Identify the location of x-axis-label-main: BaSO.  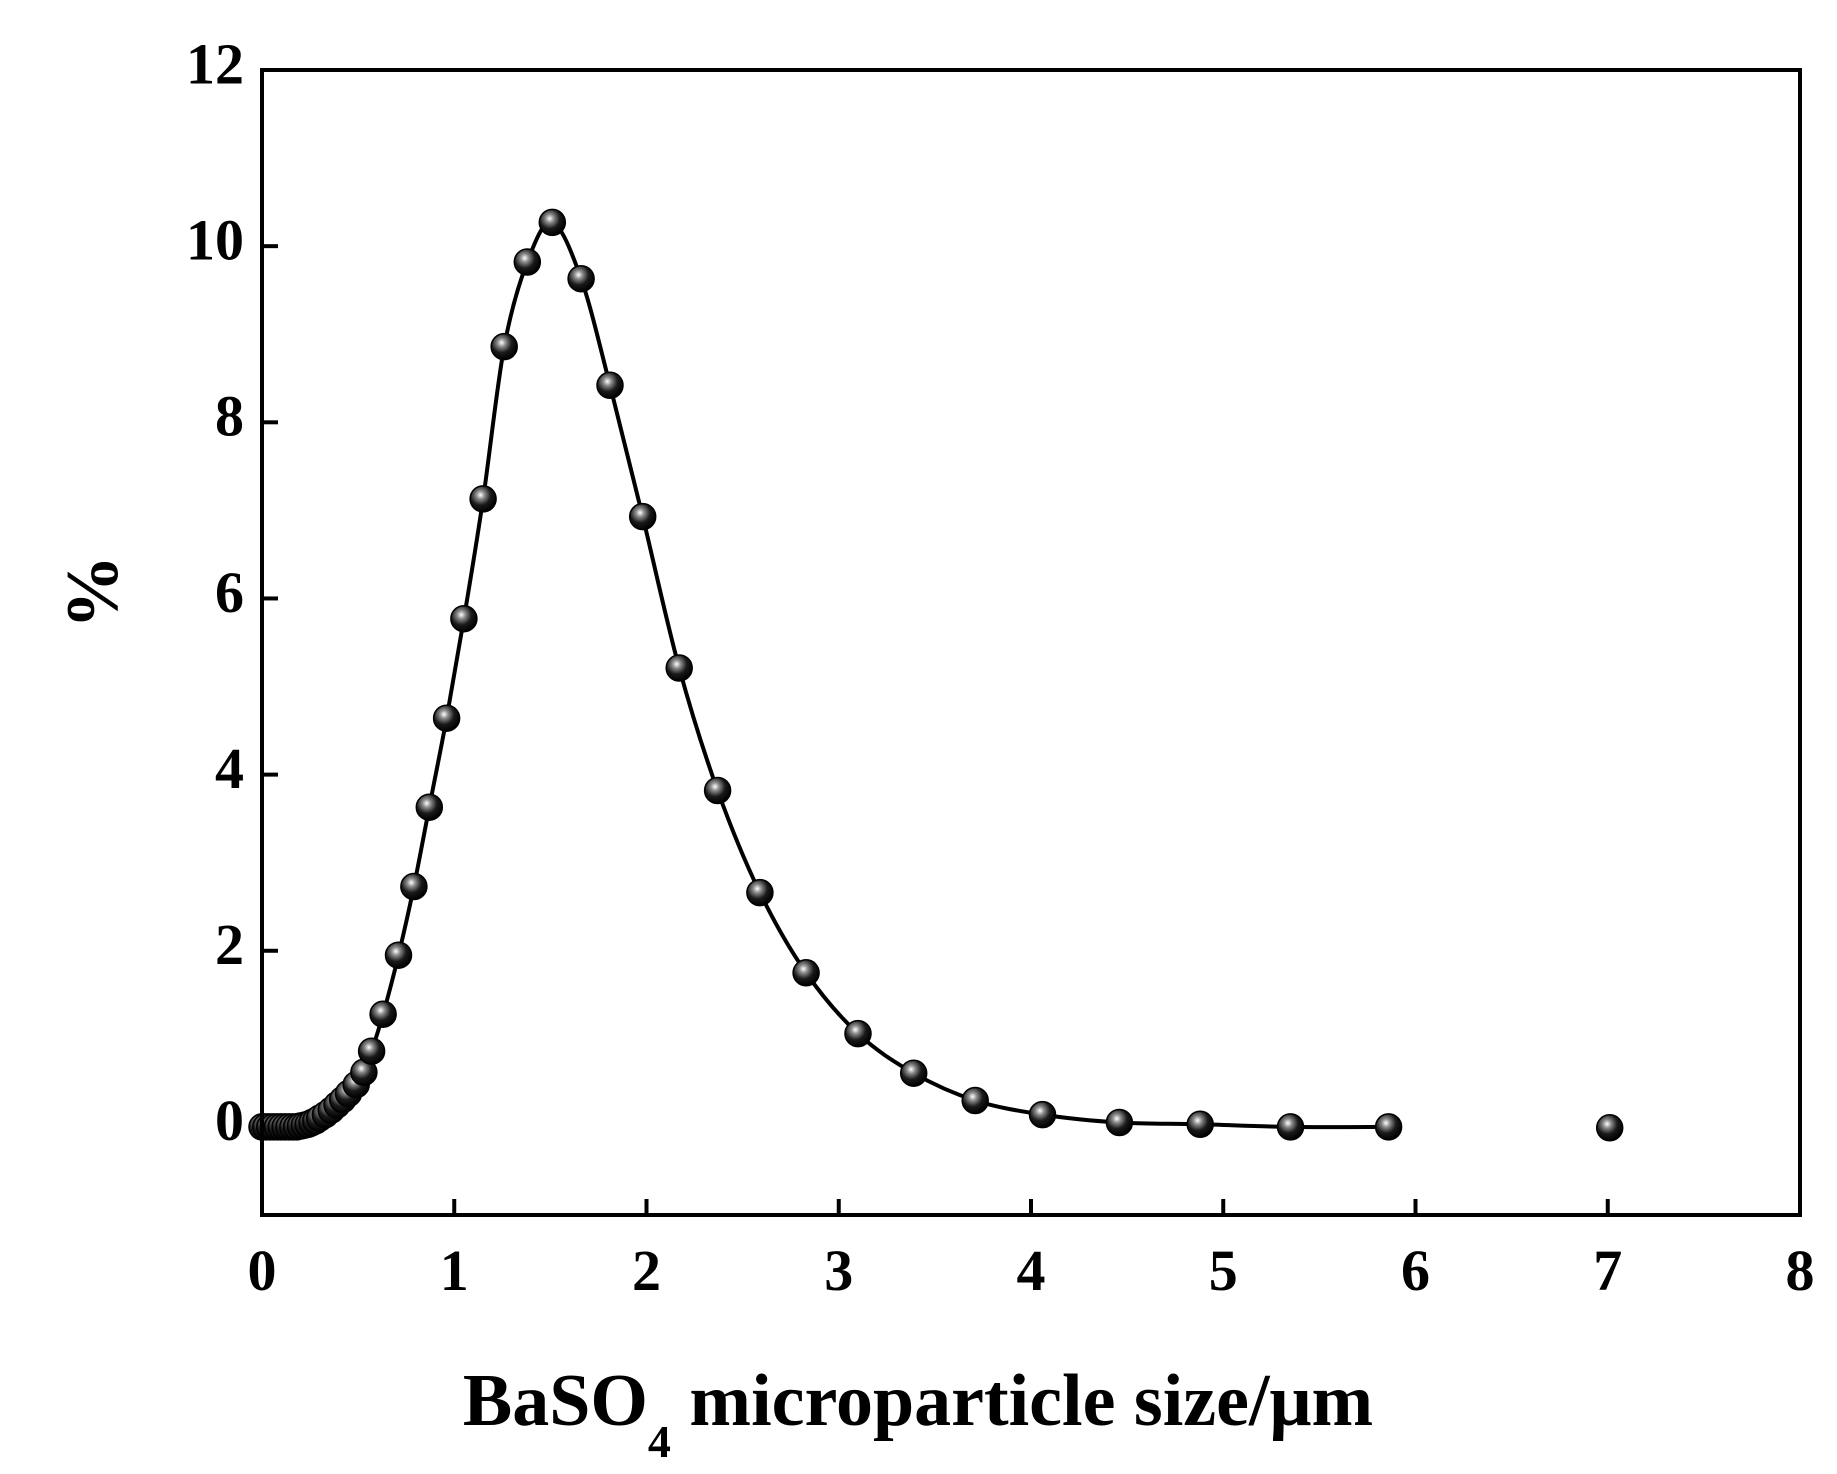
(555, 1401).